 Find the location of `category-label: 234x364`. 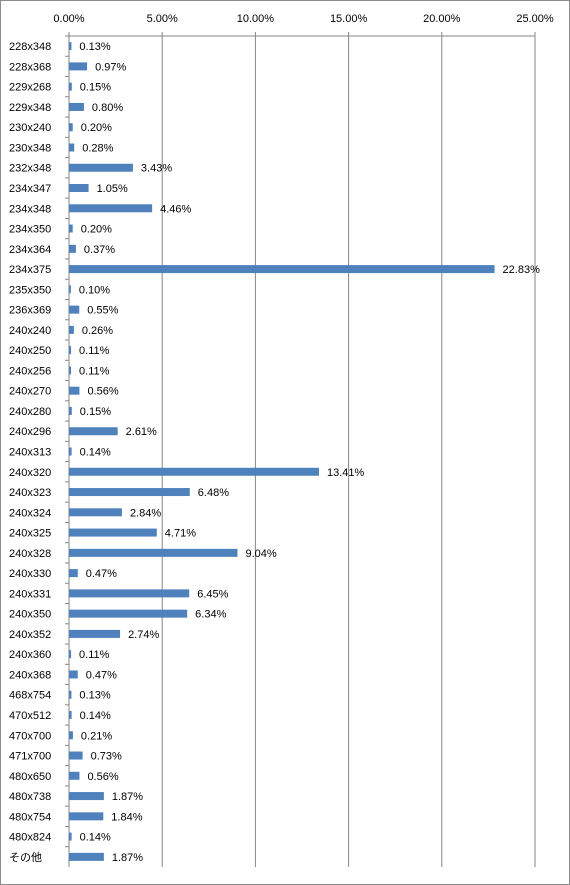

category-label: 234x364 is located at coordinates (30, 250).